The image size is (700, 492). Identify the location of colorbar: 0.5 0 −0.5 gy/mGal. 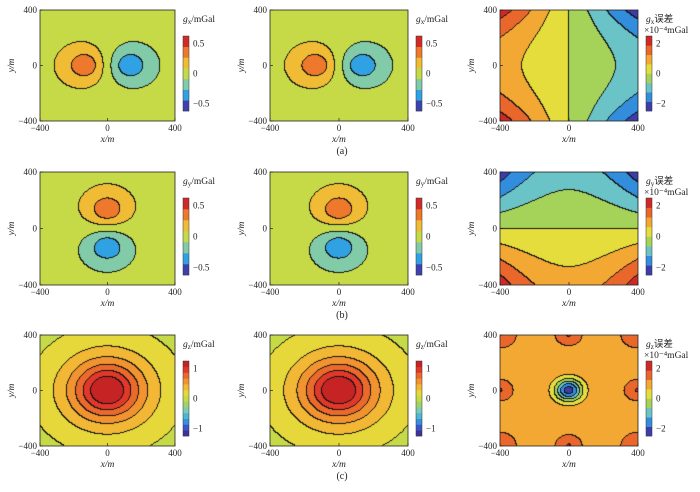
(431, 226).